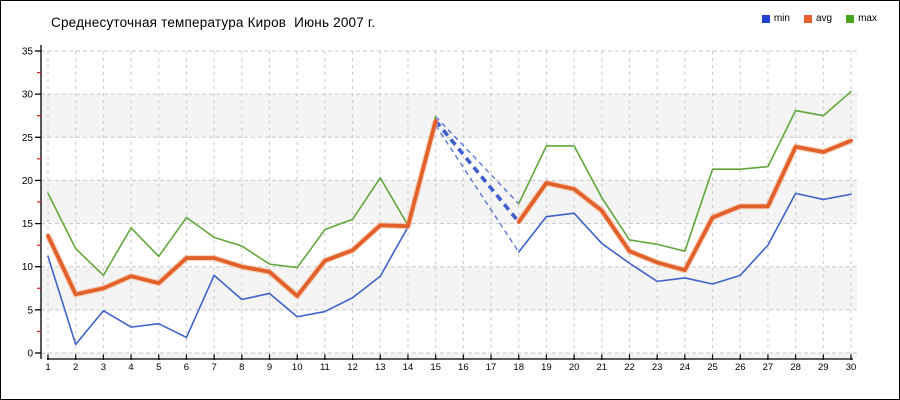 This screenshot has width=900, height=400. I want to click on x-tick-label: 19, so click(546, 367).